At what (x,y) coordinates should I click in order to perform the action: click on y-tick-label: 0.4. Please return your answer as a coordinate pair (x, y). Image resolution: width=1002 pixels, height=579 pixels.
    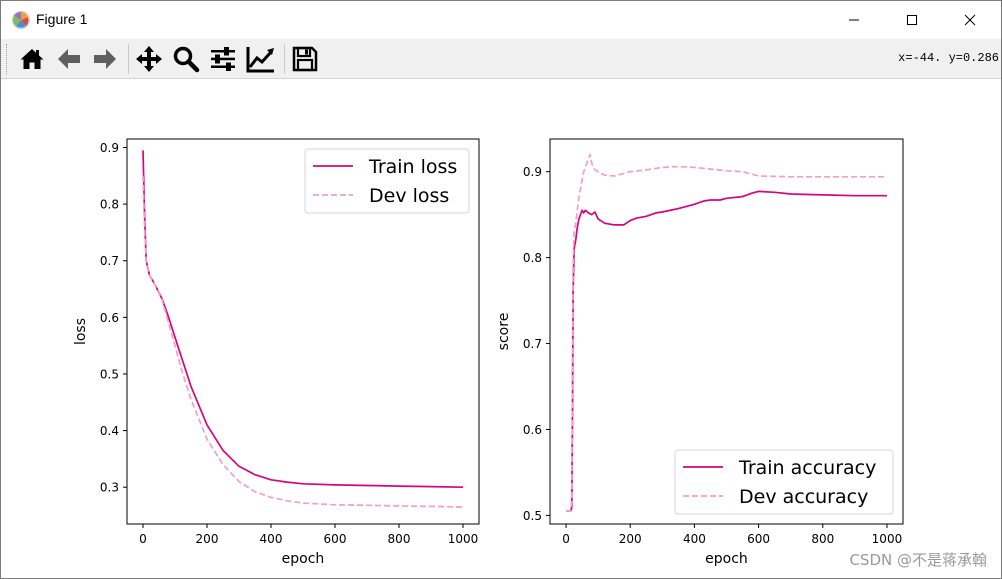
    Looking at the image, I should click on (109, 431).